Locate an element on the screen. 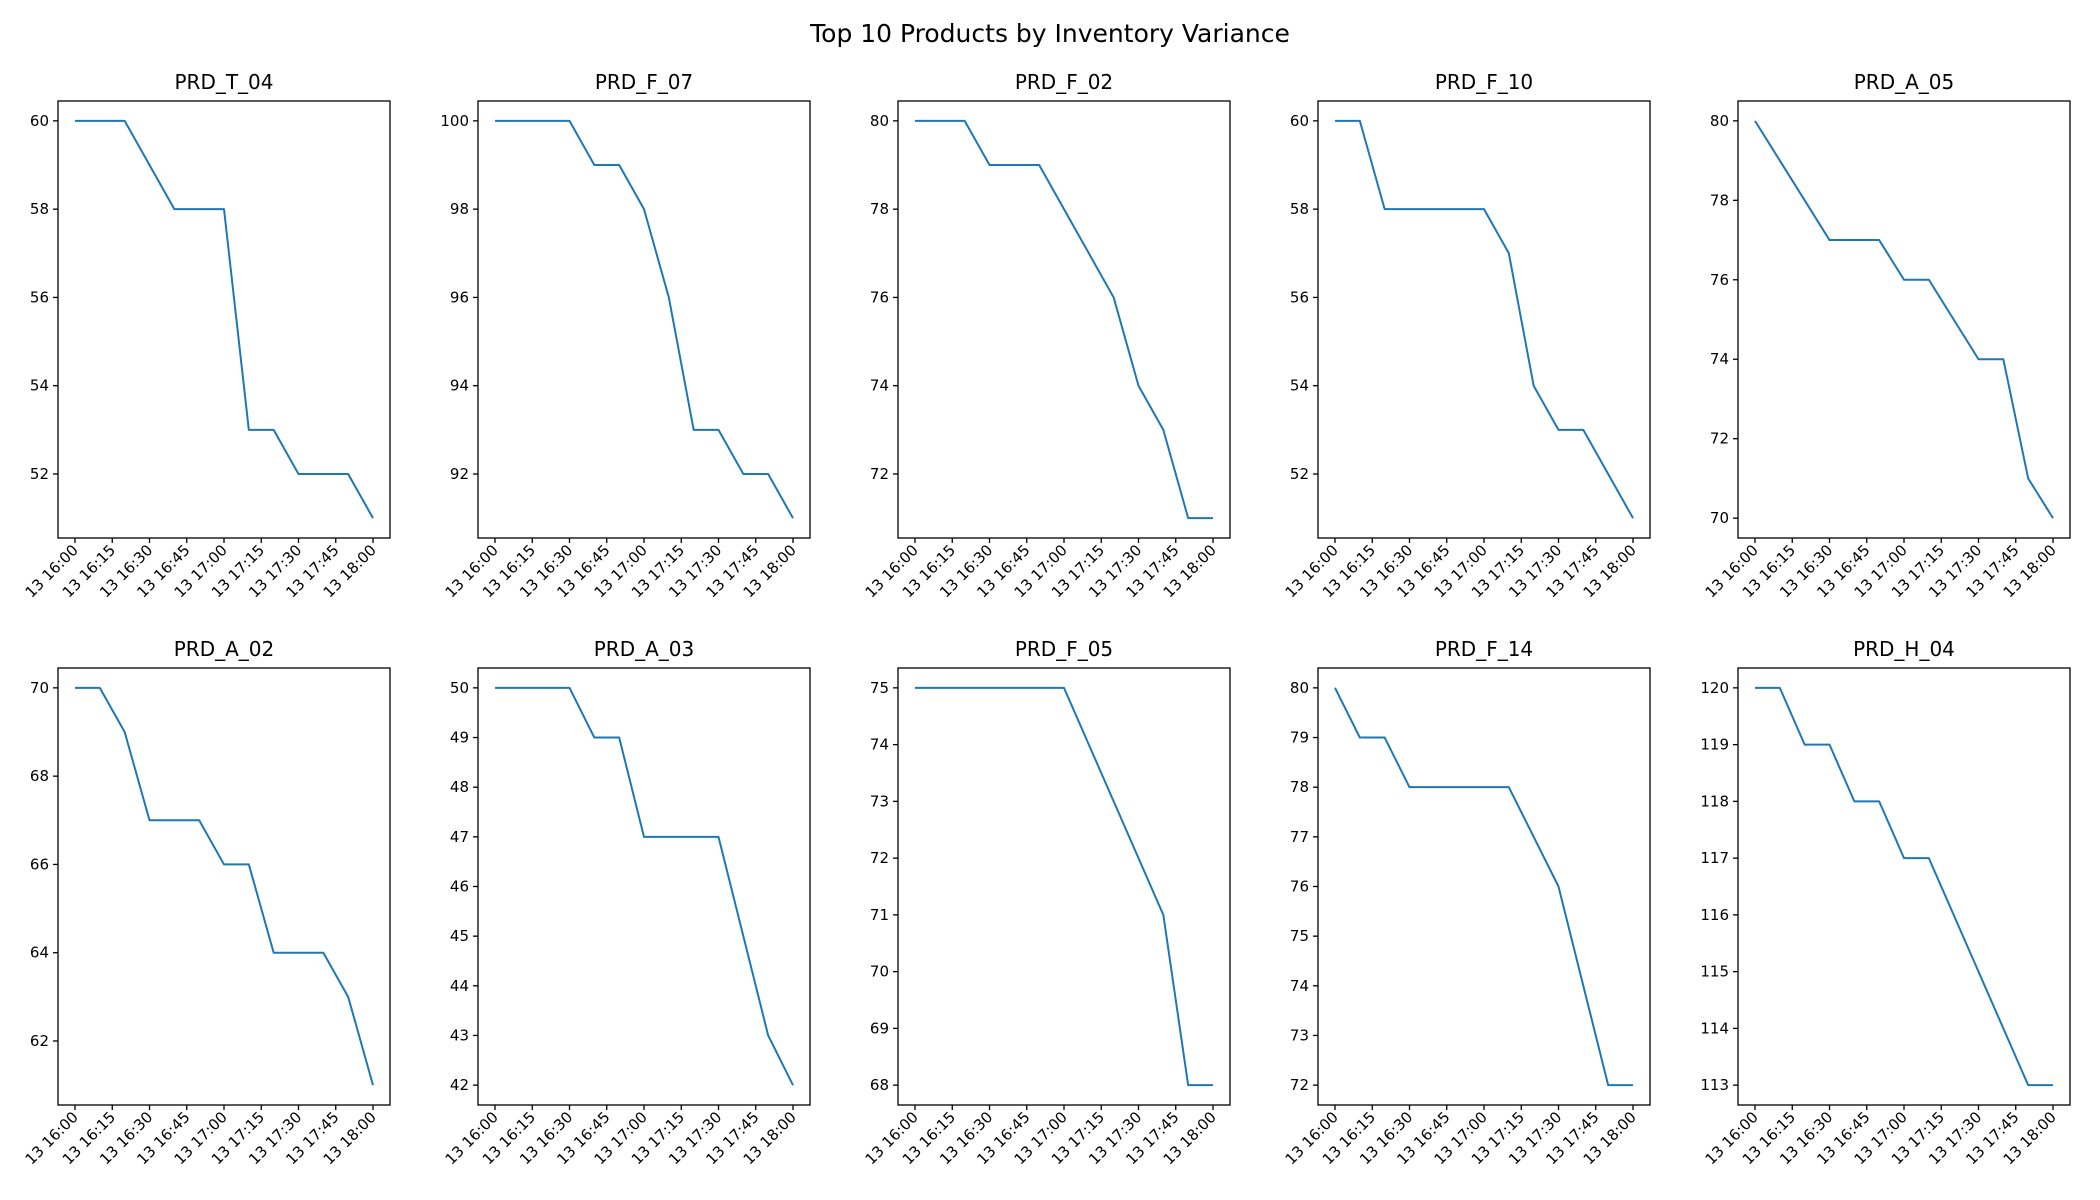  y-tick-label: 50 is located at coordinates (459, 688).